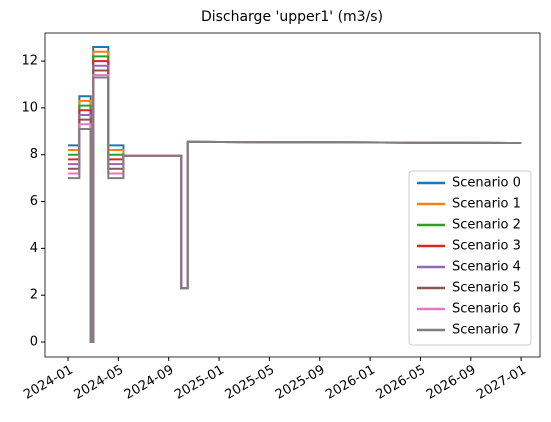 This screenshot has width=551, height=422. I want to click on chart-title: Discharge 'upper1' (m3/s), so click(292, 17).